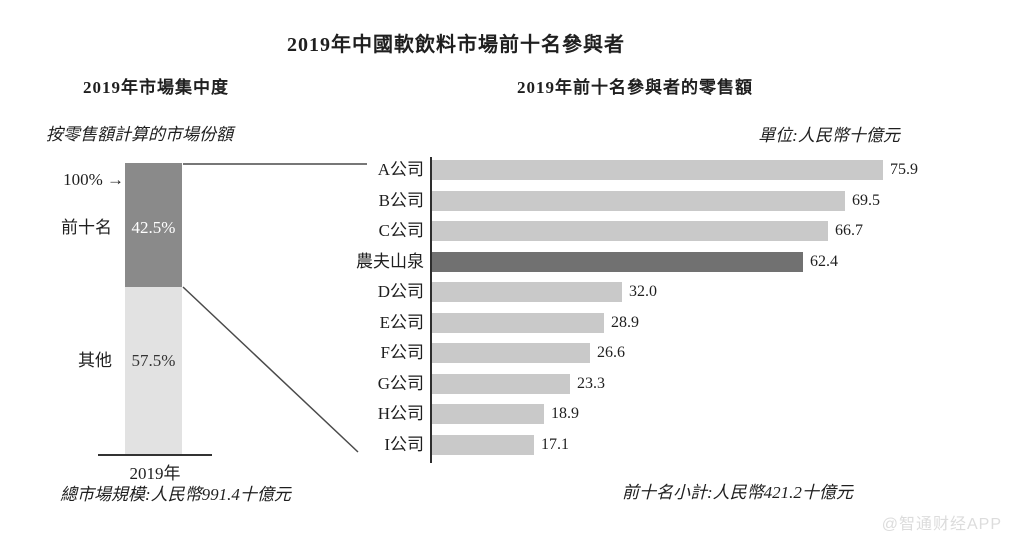 The width and height of the screenshot is (1014, 543). I want to click on segment-top-ten, so click(153, 225).